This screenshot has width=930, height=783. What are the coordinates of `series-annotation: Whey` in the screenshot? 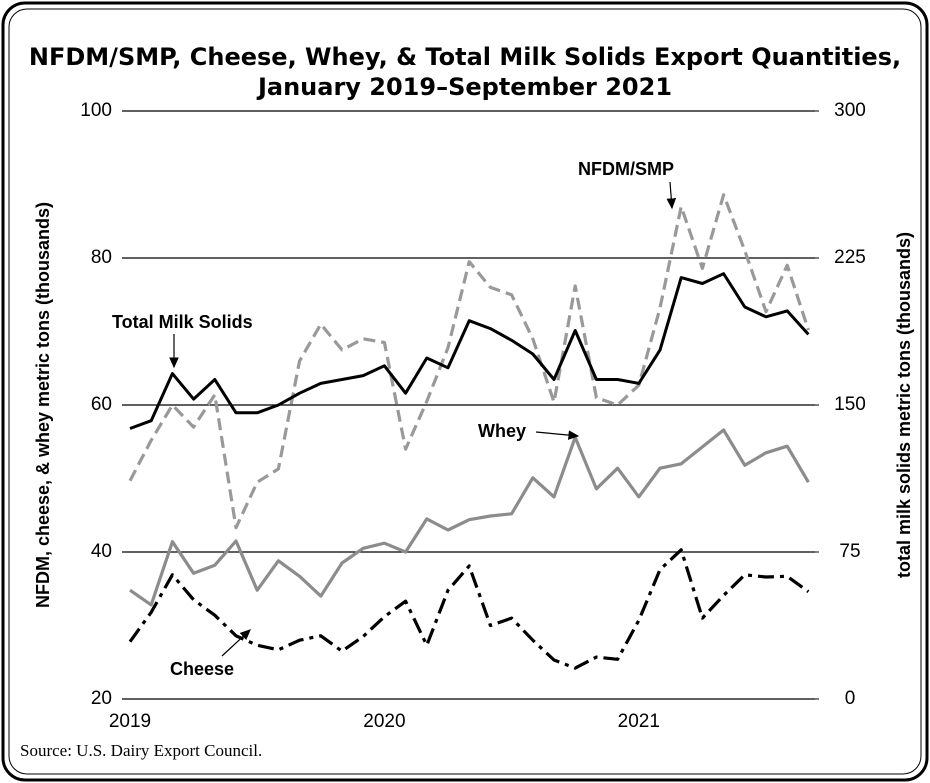 It's located at (502, 431).